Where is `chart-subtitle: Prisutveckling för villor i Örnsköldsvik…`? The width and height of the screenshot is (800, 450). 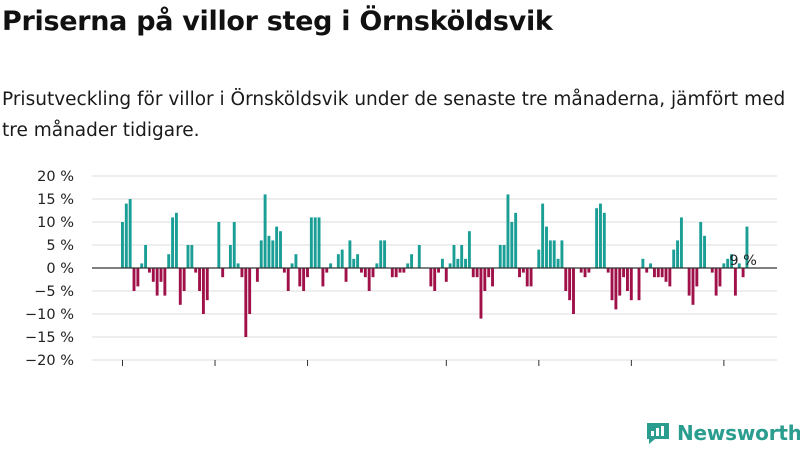
chart-subtitle: Prisutveckling för villor i Örnsköldsvik… is located at coordinates (394, 115).